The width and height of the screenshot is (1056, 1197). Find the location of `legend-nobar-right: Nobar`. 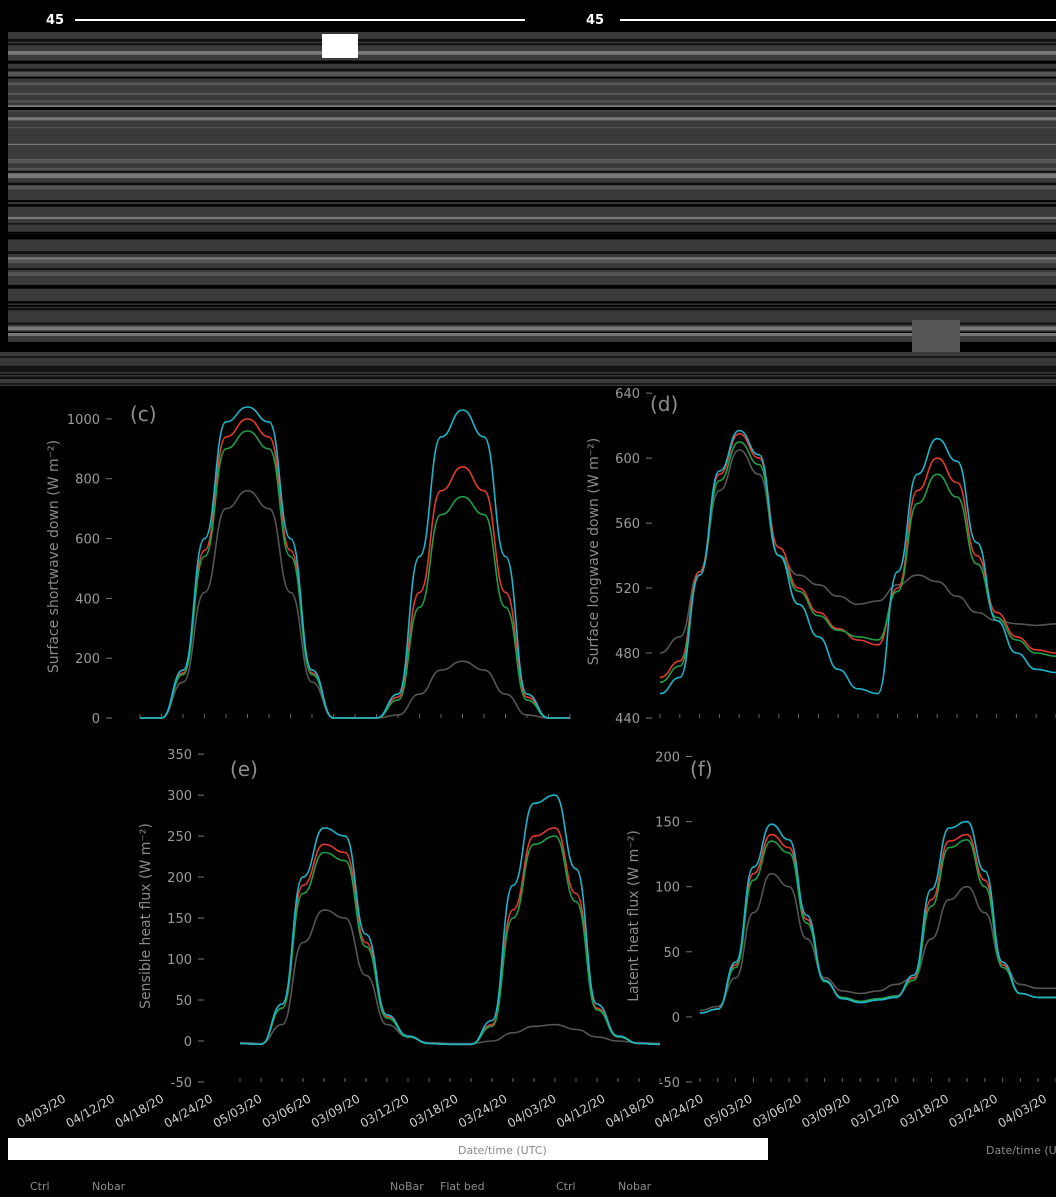

legend-nobar-right: Nobar is located at coordinates (635, 1186).